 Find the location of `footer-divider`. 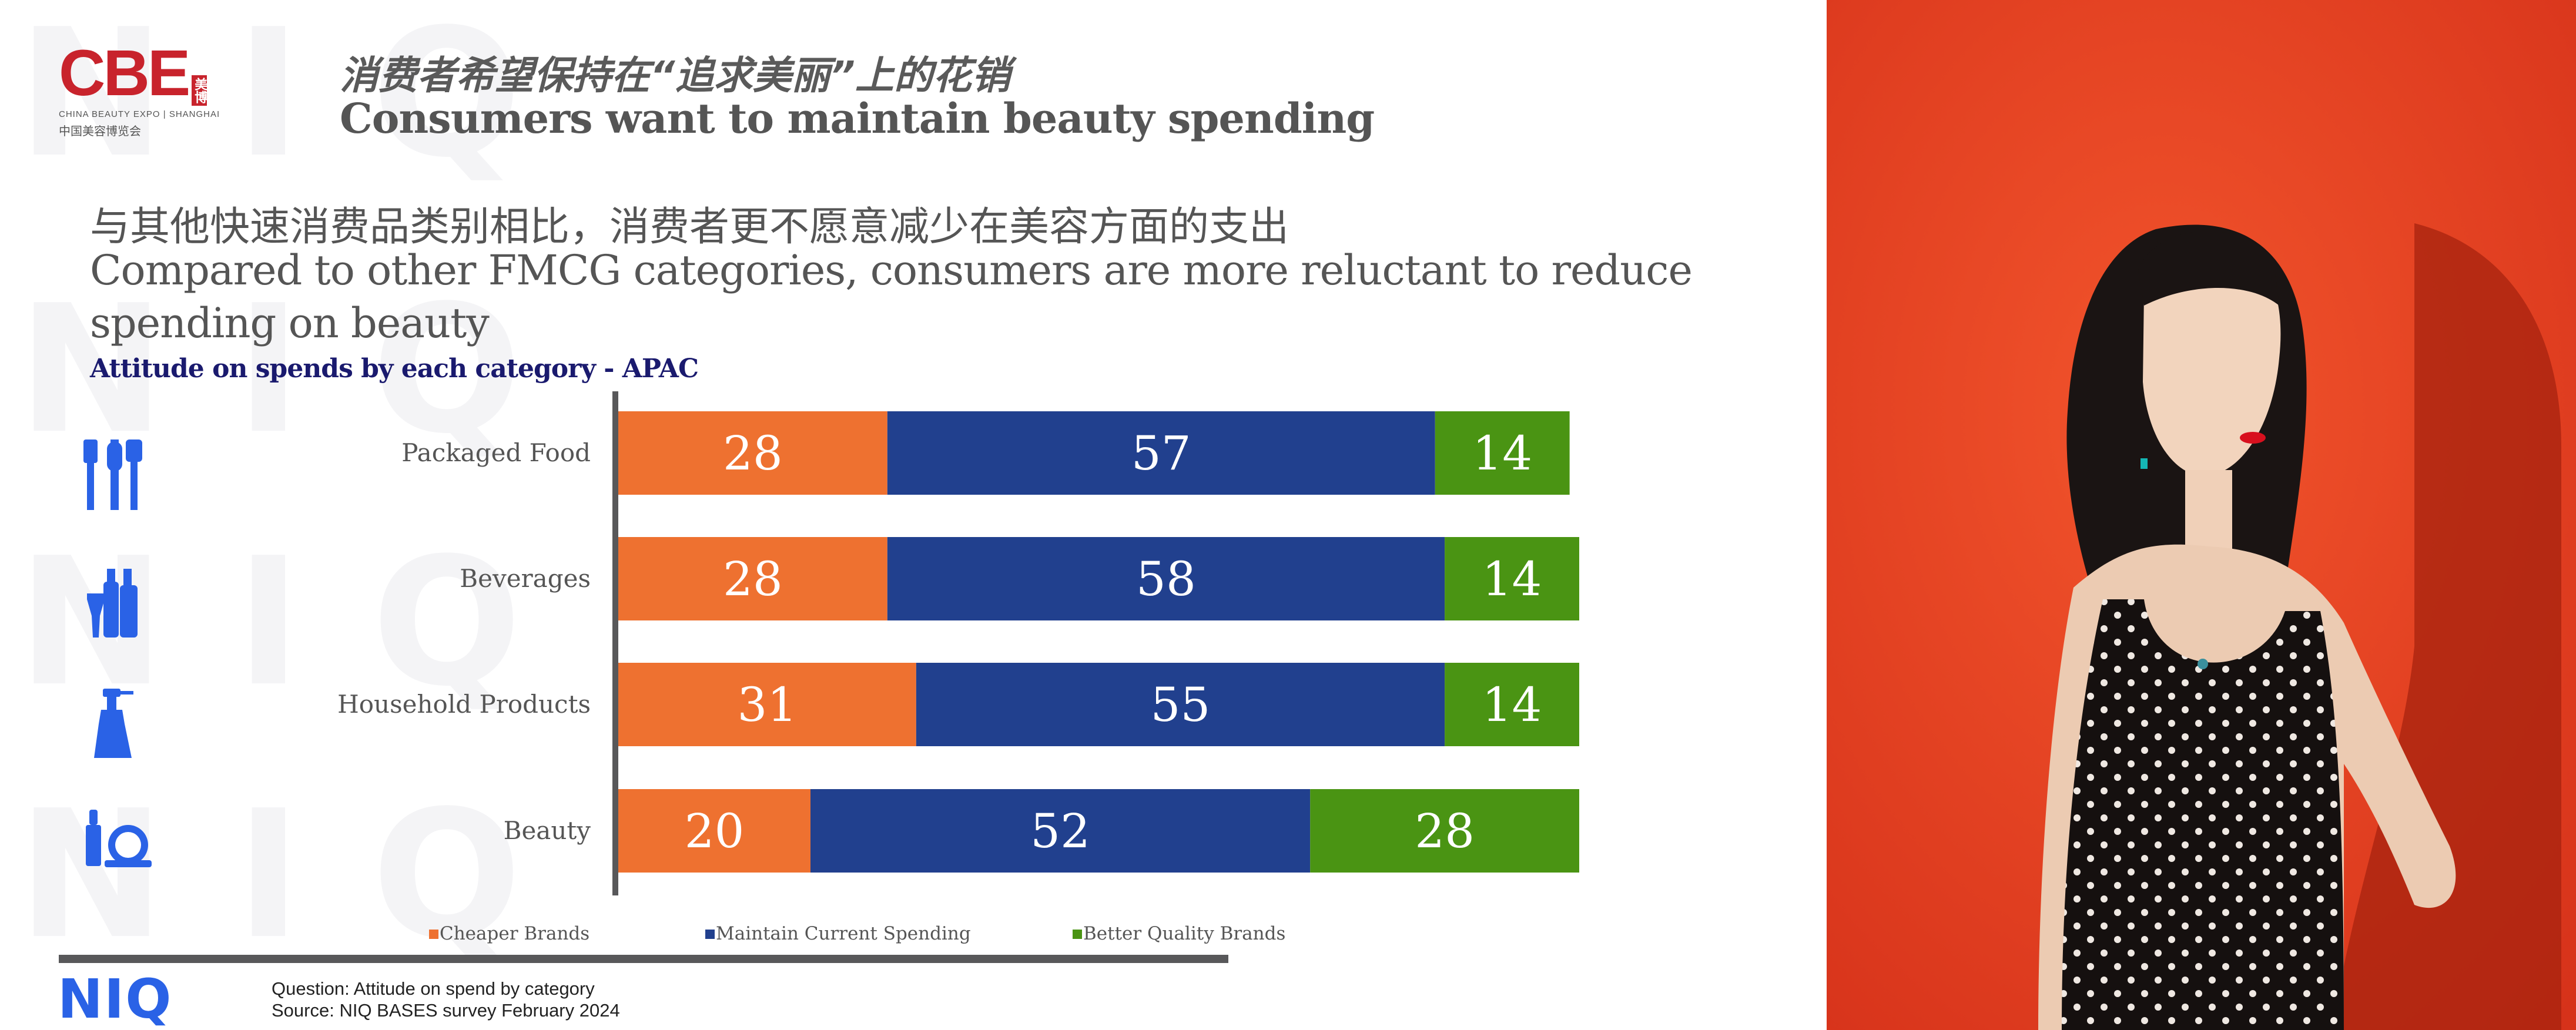

footer-divider is located at coordinates (643, 959).